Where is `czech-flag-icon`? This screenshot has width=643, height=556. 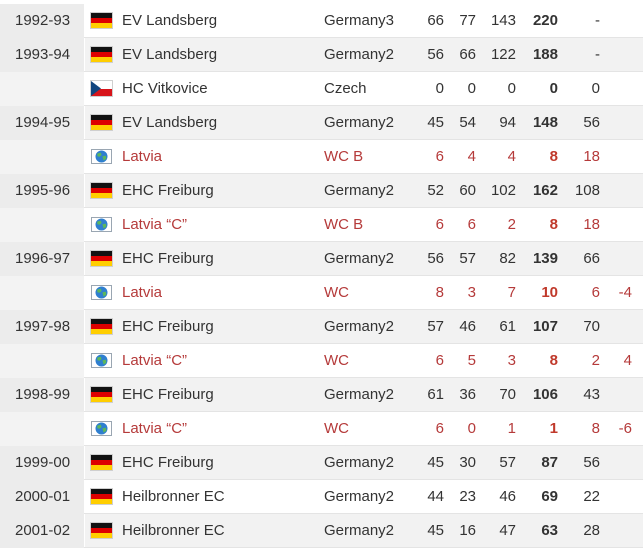 czech-flag-icon is located at coordinates (101, 88).